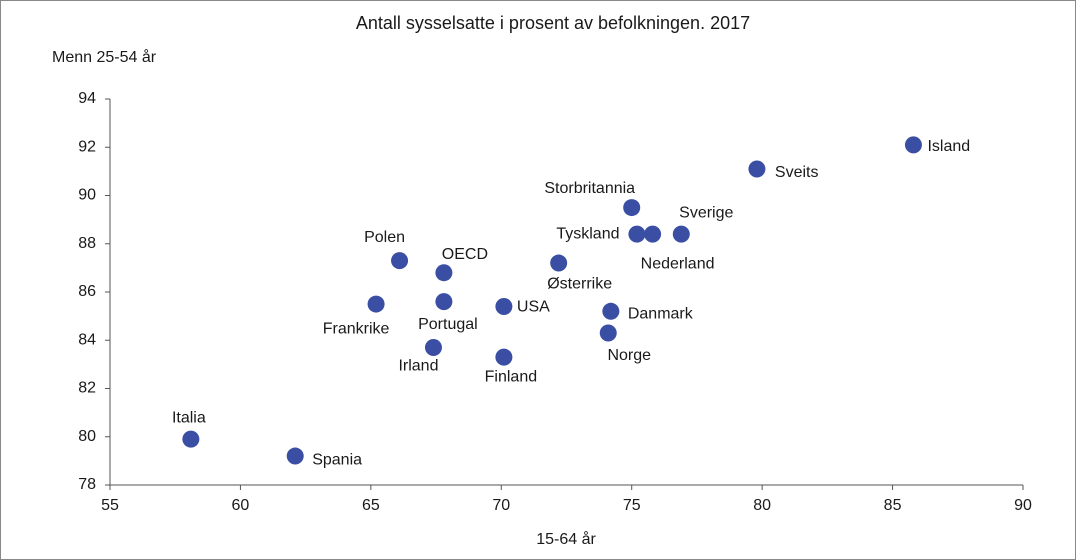 Image resolution: width=1076 pixels, height=560 pixels. I want to click on x-axis-label: 15-64 år, so click(566, 539).